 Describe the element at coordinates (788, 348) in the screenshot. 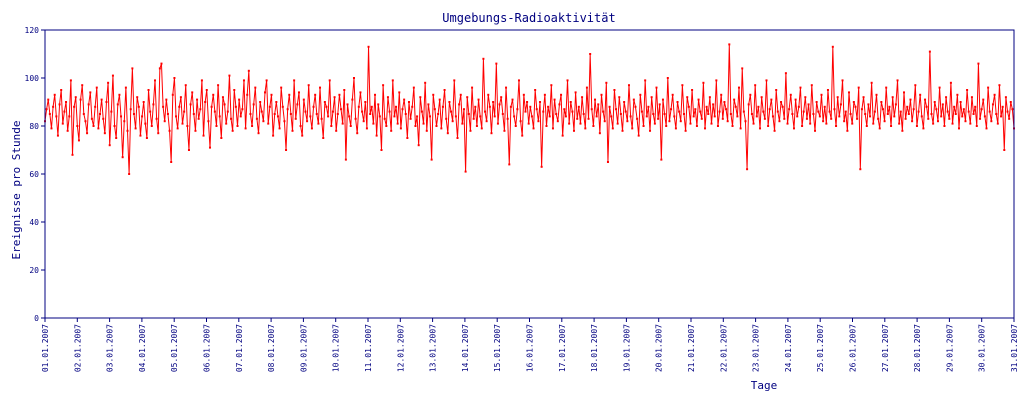

I see `x-tick-label: 24.01.2007` at that location.